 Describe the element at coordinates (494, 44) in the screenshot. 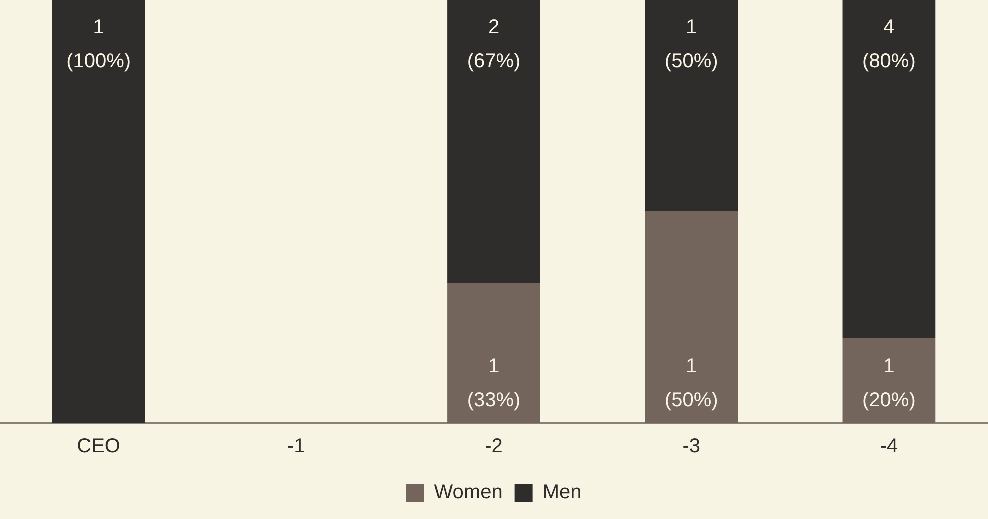

I see `data-label: 2 (67%)` at that location.